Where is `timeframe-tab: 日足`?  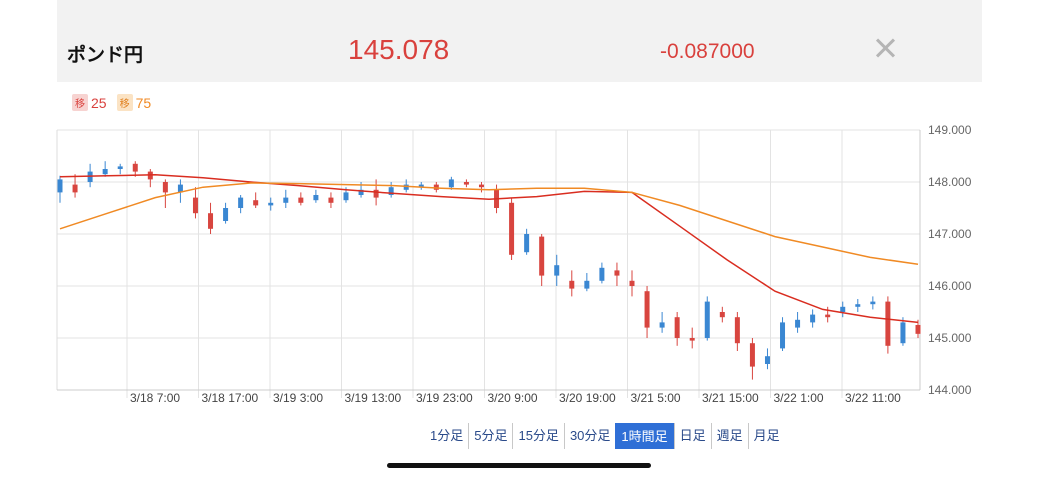 timeframe-tab: 日足 is located at coordinates (692, 436).